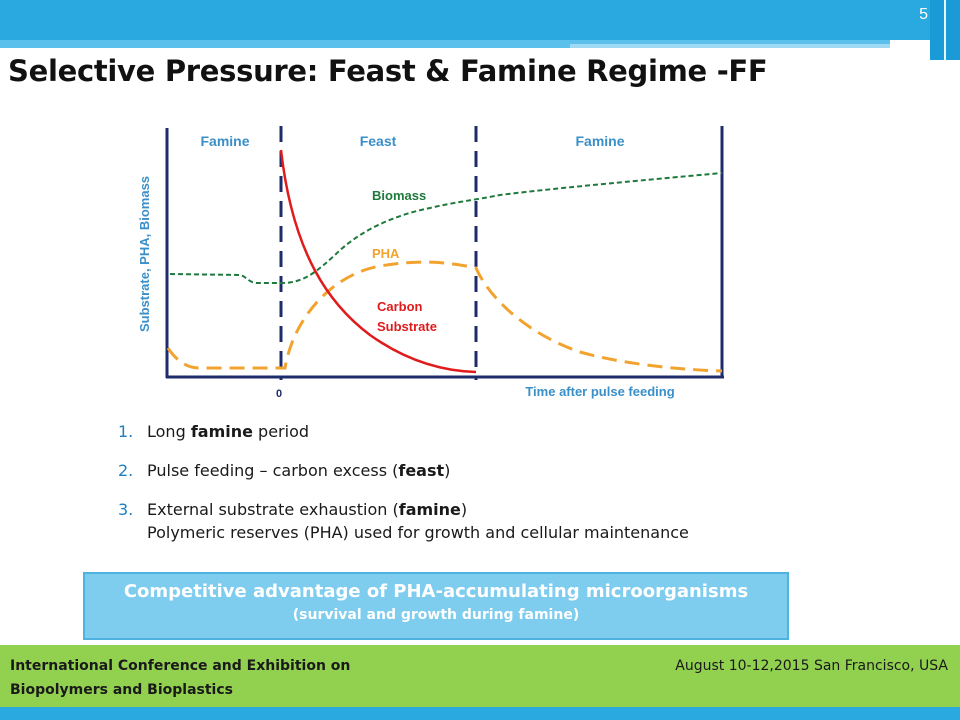  Describe the element at coordinates (421, 470) in the screenshot. I see `list-emphasis: feast` at that location.